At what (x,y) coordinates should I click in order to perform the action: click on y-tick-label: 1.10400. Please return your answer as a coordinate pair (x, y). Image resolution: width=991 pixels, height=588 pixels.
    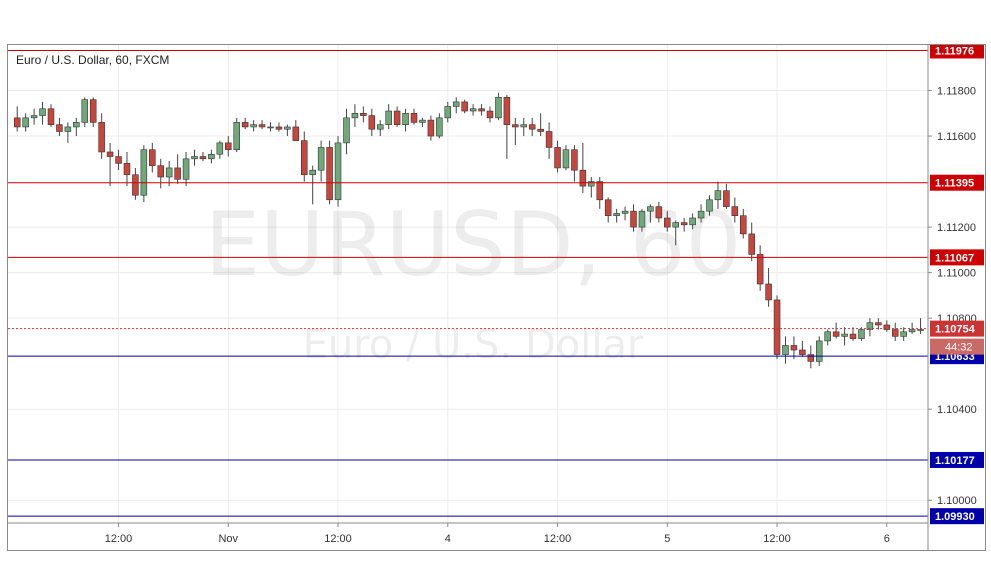
    Looking at the image, I should click on (957, 410).